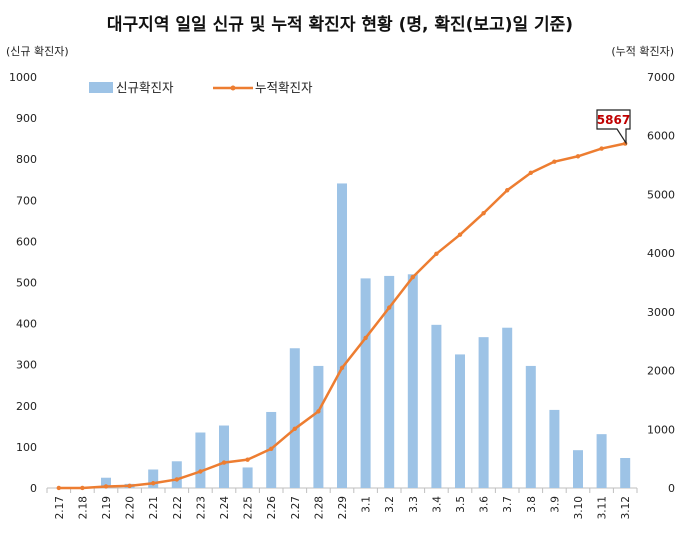 This screenshot has width=680, height=557. What do you see at coordinates (661, 253) in the screenshot?
I see `right-tick-label: 4000` at bounding box center [661, 253].